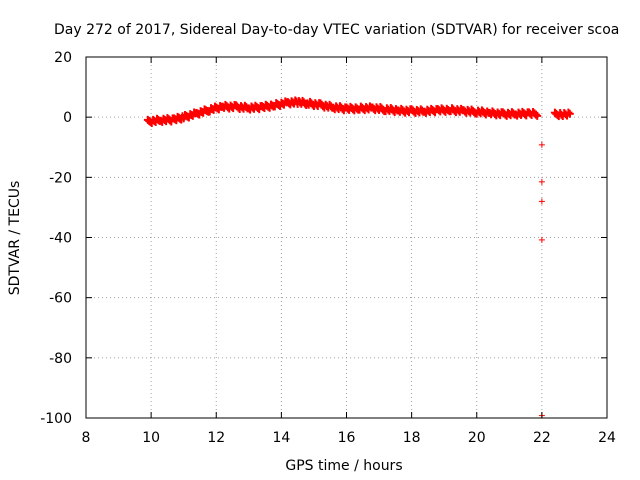 The height and width of the screenshot is (480, 640). What do you see at coordinates (151, 438) in the screenshot?
I see `x-tick-label: 10` at bounding box center [151, 438].